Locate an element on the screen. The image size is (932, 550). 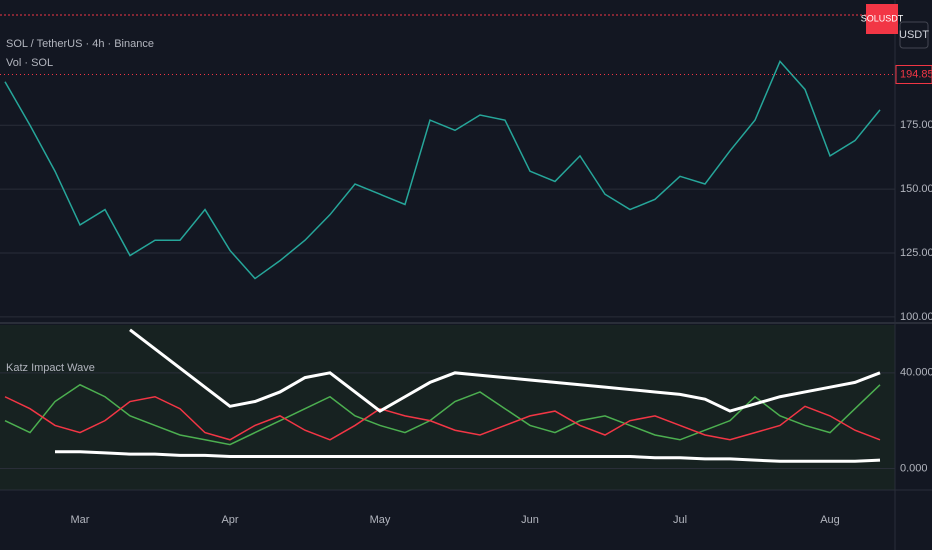
x-tick-label: May is located at coordinates (380, 520).